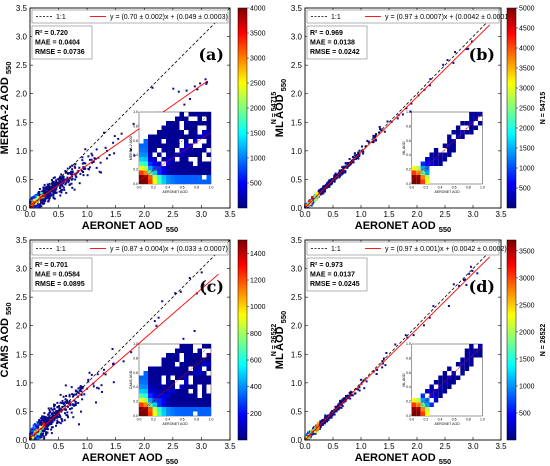 The image size is (550, 466). Describe the element at coordinates (242, 108) in the screenshot. I see `colorbar-bar` at that location.